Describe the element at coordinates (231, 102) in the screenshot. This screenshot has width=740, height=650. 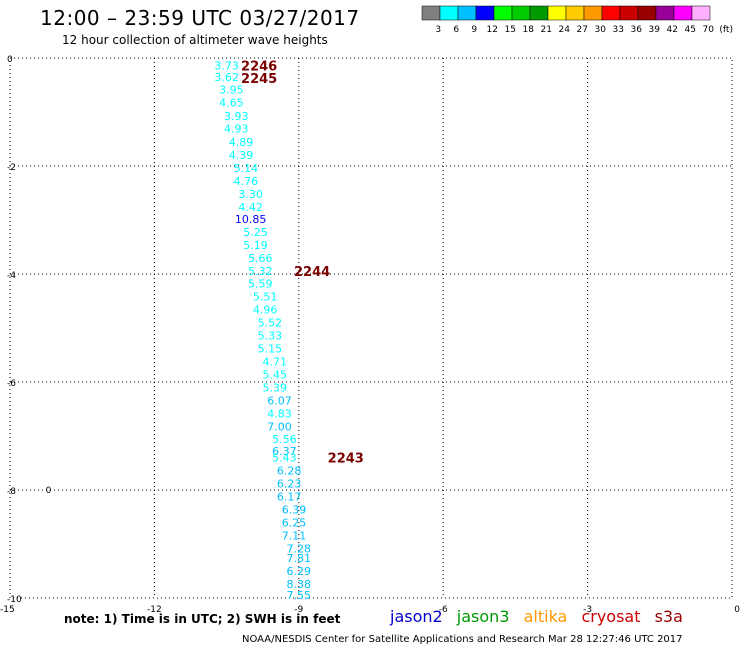
I see `wave-height-value: 4.65` at that location.